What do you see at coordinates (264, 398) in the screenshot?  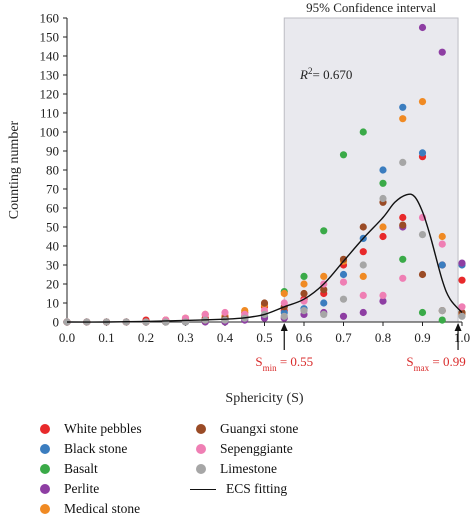 I see `x-axis-title: Sphericity (S)` at bounding box center [264, 398].